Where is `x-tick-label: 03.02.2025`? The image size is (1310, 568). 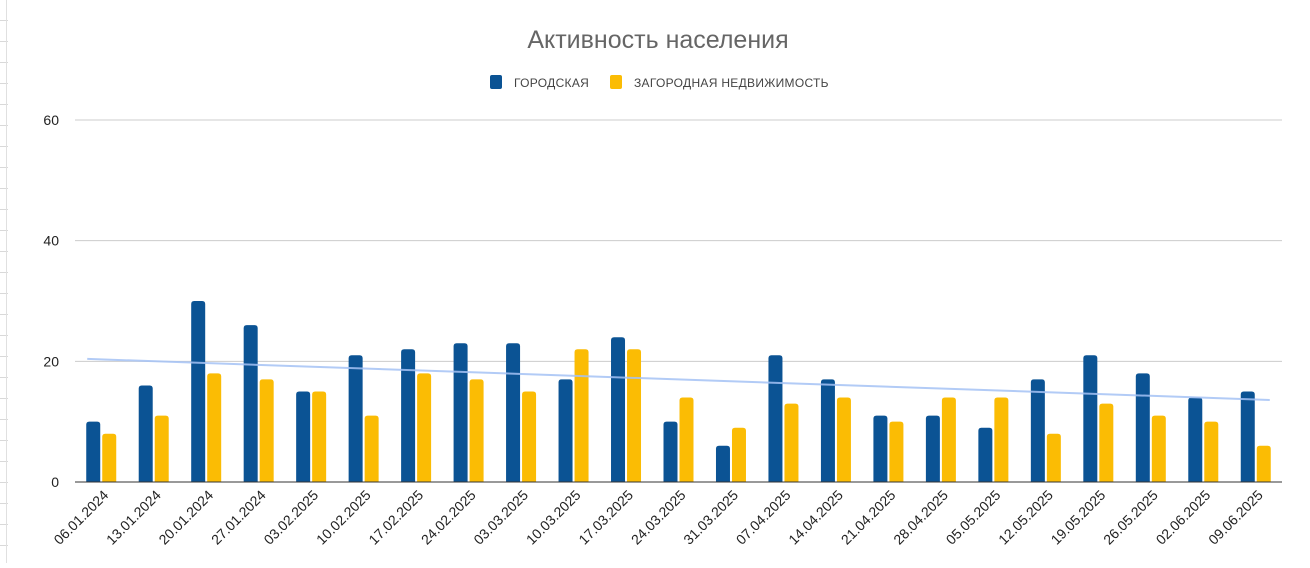
x-tick-label: 03.02.2025 is located at coordinates (290, 517).